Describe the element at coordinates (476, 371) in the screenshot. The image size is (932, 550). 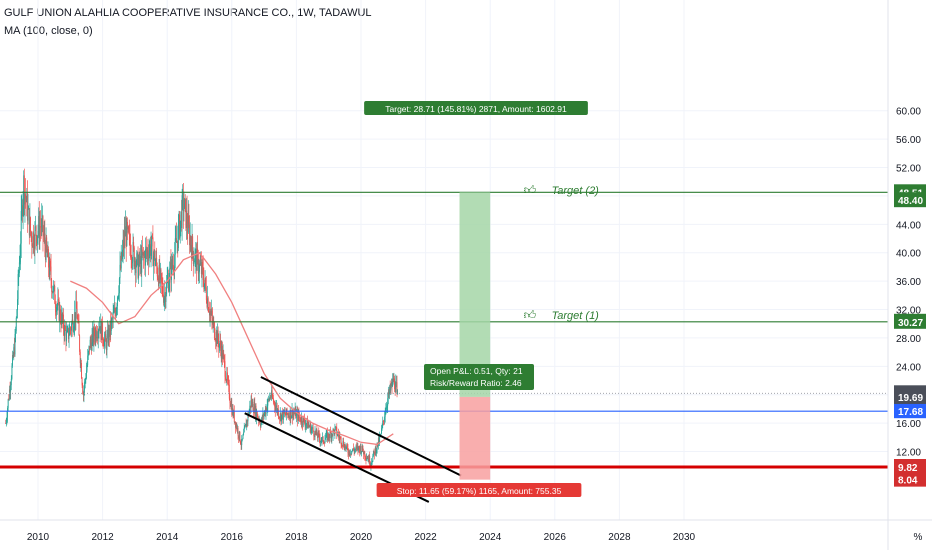
I see `pnl-text: Open P&L: 0.51, Qty: 21` at that location.